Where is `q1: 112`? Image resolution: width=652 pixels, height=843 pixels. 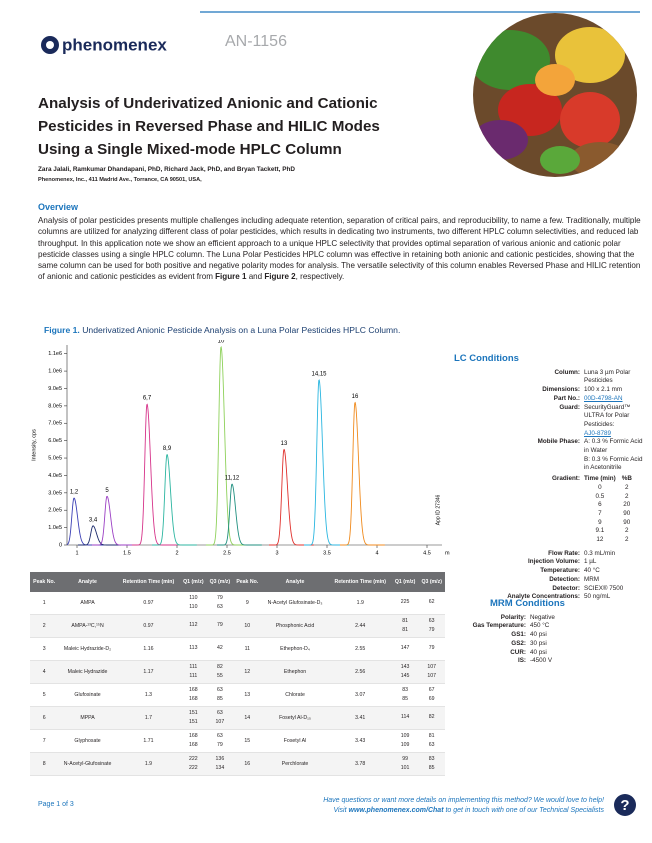
q1: 112 is located at coordinates (193, 626).